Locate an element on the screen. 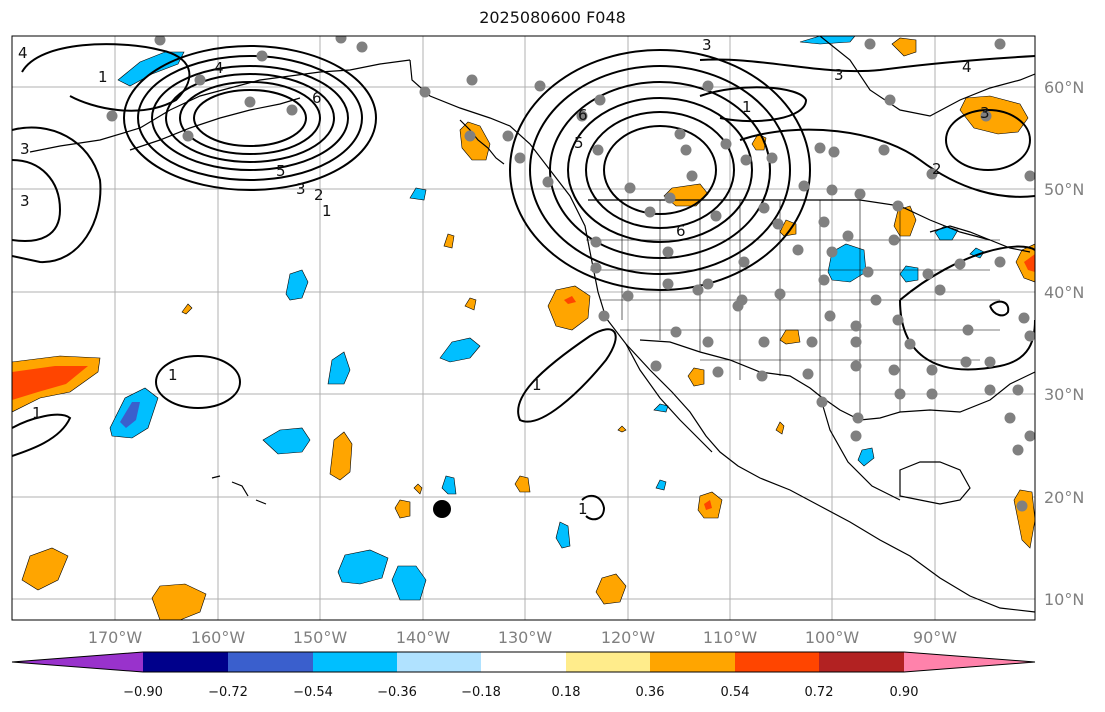 The width and height of the screenshot is (1105, 712). lat-label: 30°N is located at coordinates (1064, 394).